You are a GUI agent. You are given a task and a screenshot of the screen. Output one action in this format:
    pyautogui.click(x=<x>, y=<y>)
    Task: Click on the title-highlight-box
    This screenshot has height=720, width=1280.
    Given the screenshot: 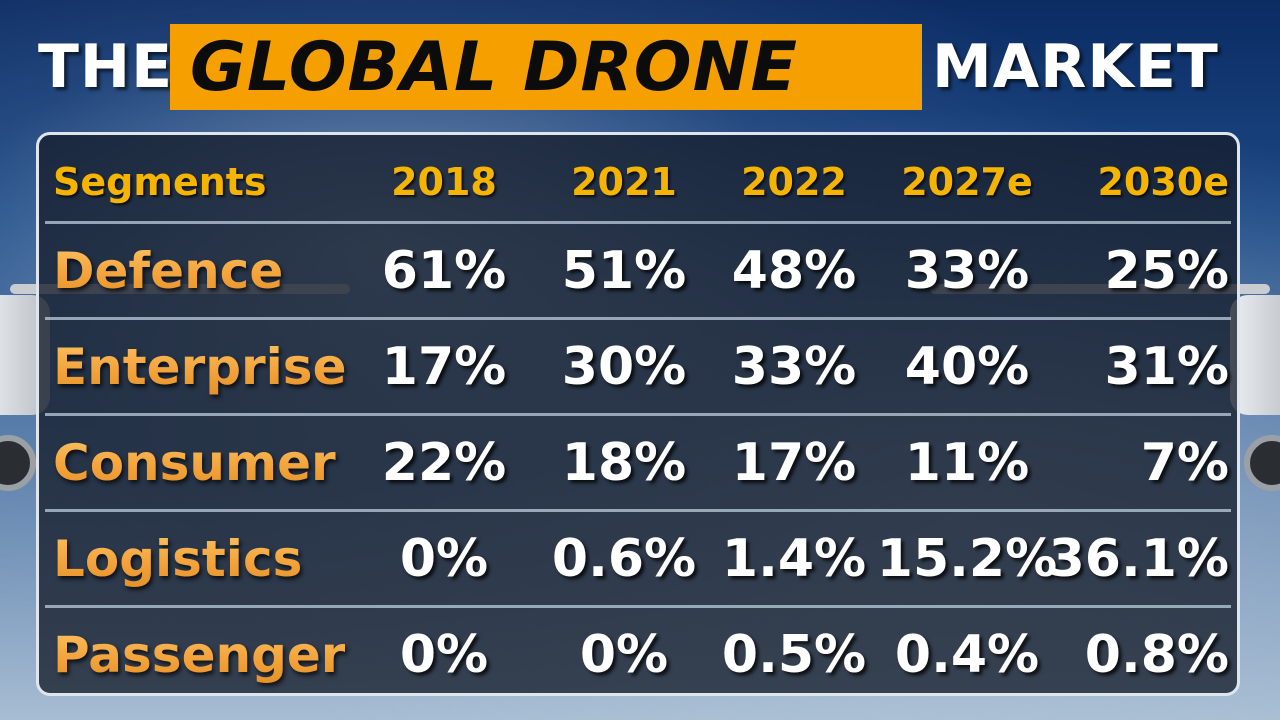 What is the action you would take?
    pyautogui.click(x=546, y=67)
    